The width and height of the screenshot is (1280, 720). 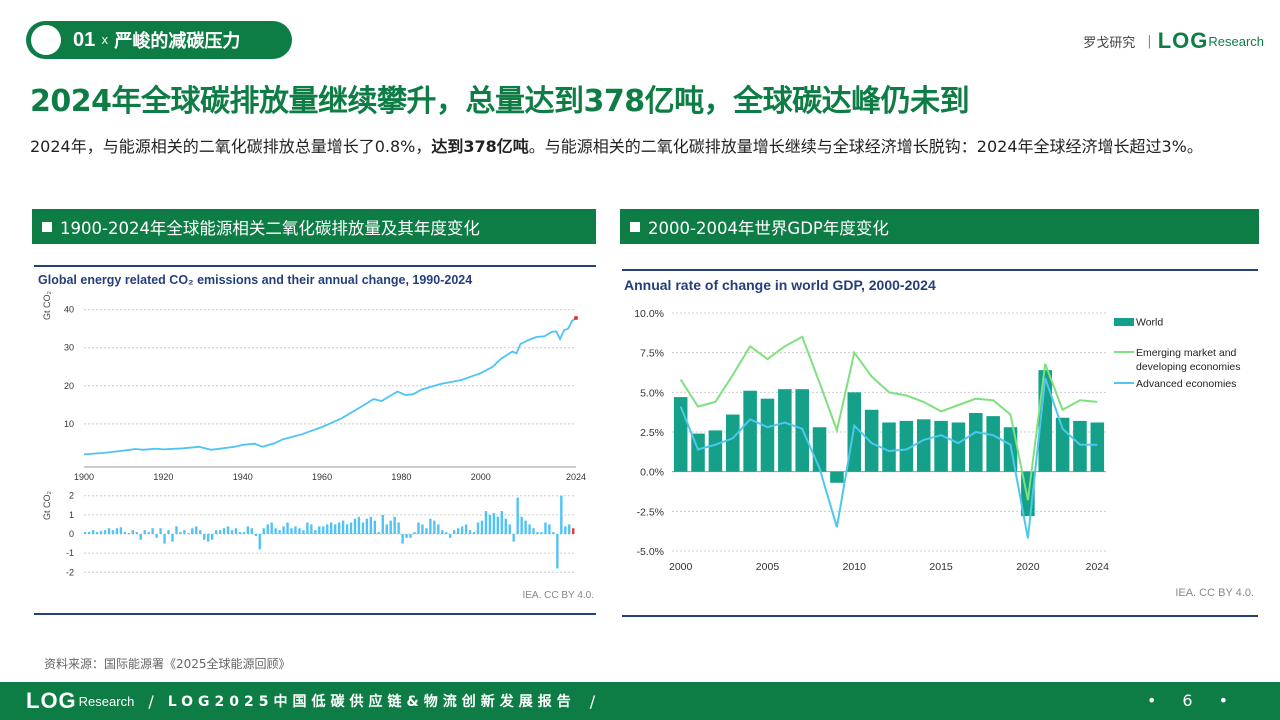 I want to click on legend-world-swatch, so click(x=1124, y=322).